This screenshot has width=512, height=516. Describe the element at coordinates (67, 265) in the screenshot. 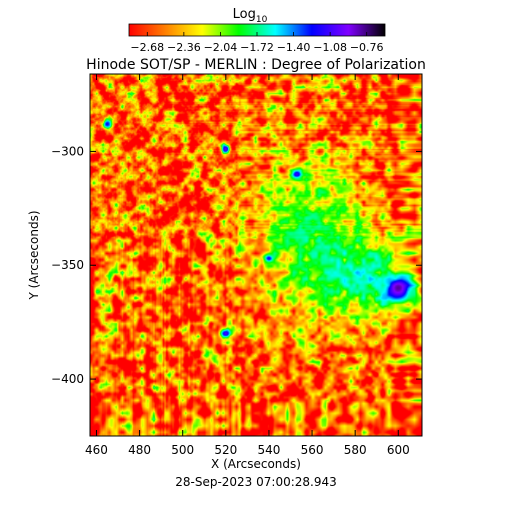

I see `y-tick-label: −350` at that location.